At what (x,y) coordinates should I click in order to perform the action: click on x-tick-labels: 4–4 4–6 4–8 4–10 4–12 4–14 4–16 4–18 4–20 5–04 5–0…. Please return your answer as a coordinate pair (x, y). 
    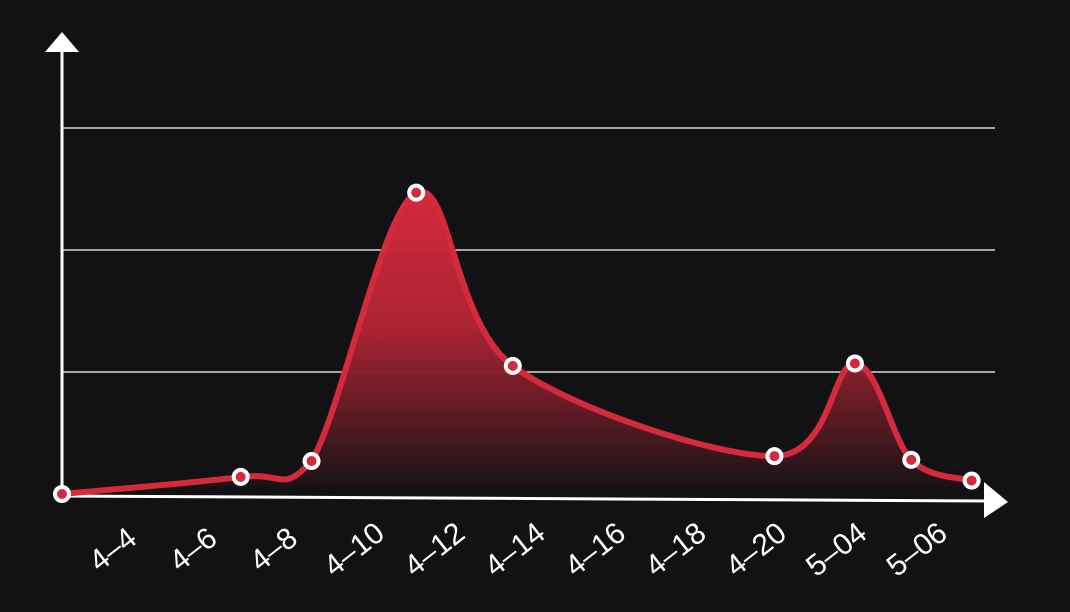
    Looking at the image, I should click on (518, 549).